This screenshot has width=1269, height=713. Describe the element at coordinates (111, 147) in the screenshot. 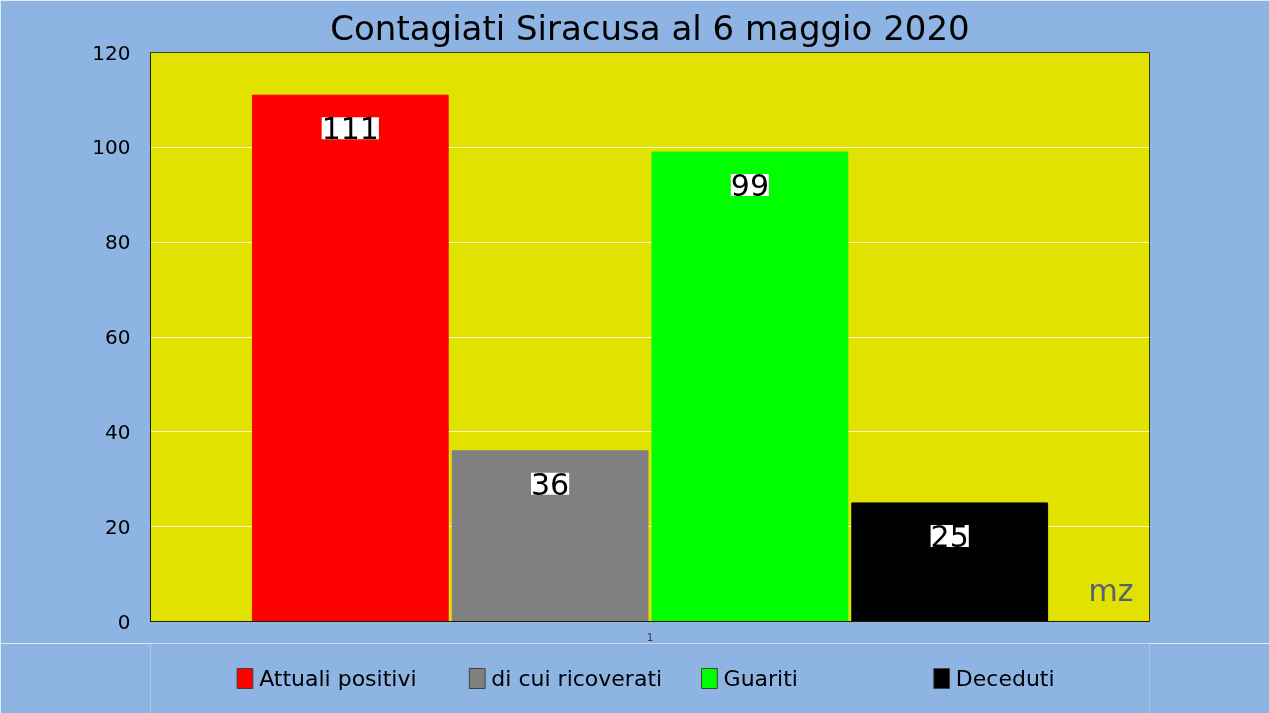

I see `y-tick-label: 100` at that location.